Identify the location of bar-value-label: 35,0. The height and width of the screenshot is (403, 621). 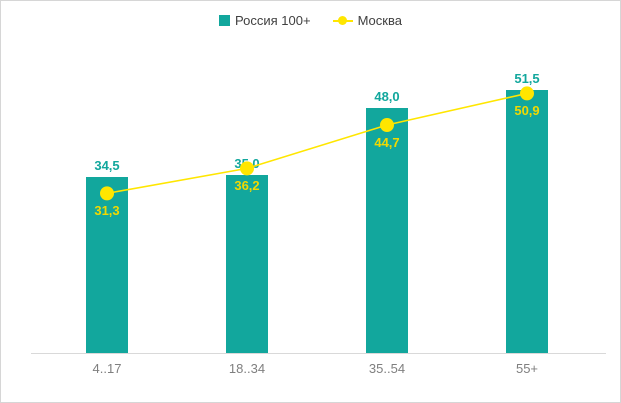
(247, 163).